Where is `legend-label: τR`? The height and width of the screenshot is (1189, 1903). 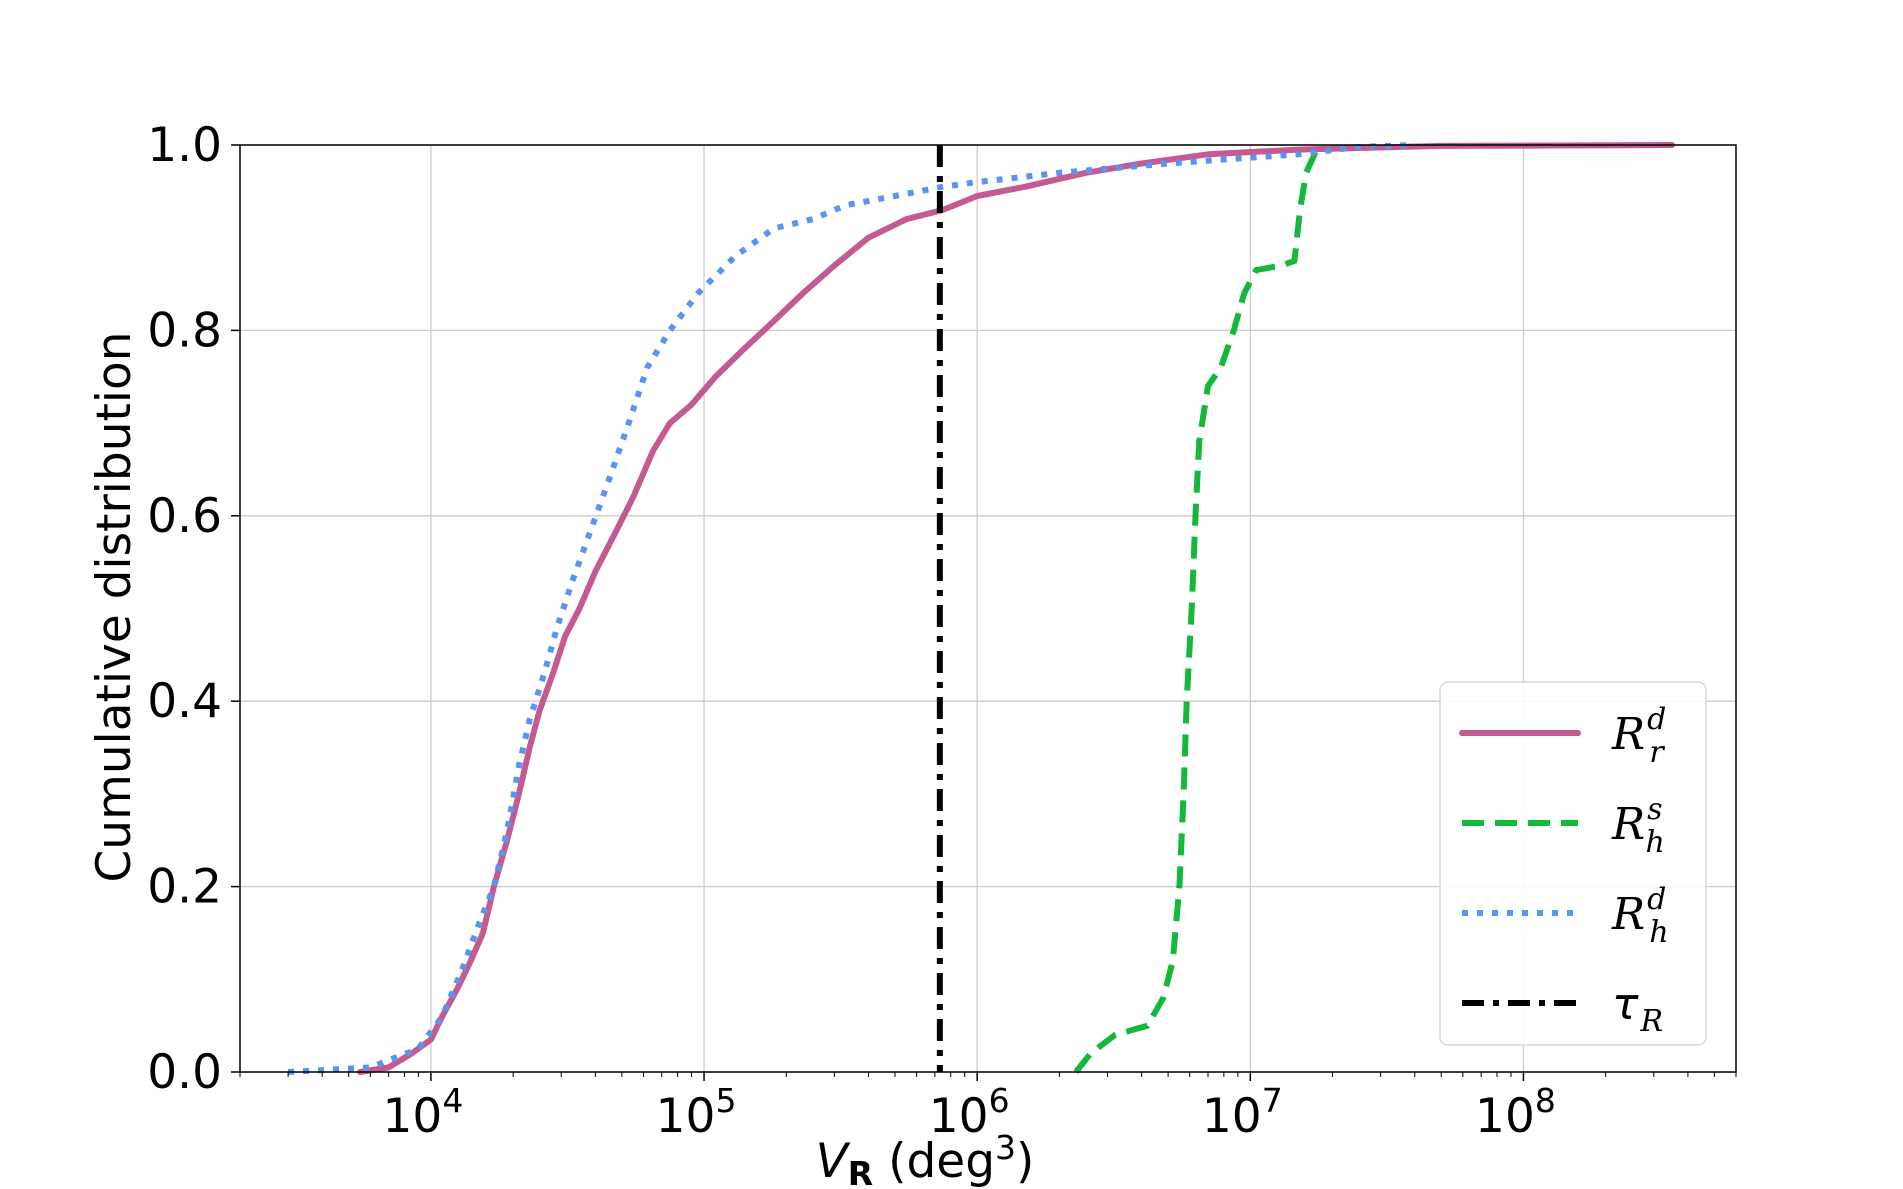
legend-label: τR is located at coordinates (1637, 1009).